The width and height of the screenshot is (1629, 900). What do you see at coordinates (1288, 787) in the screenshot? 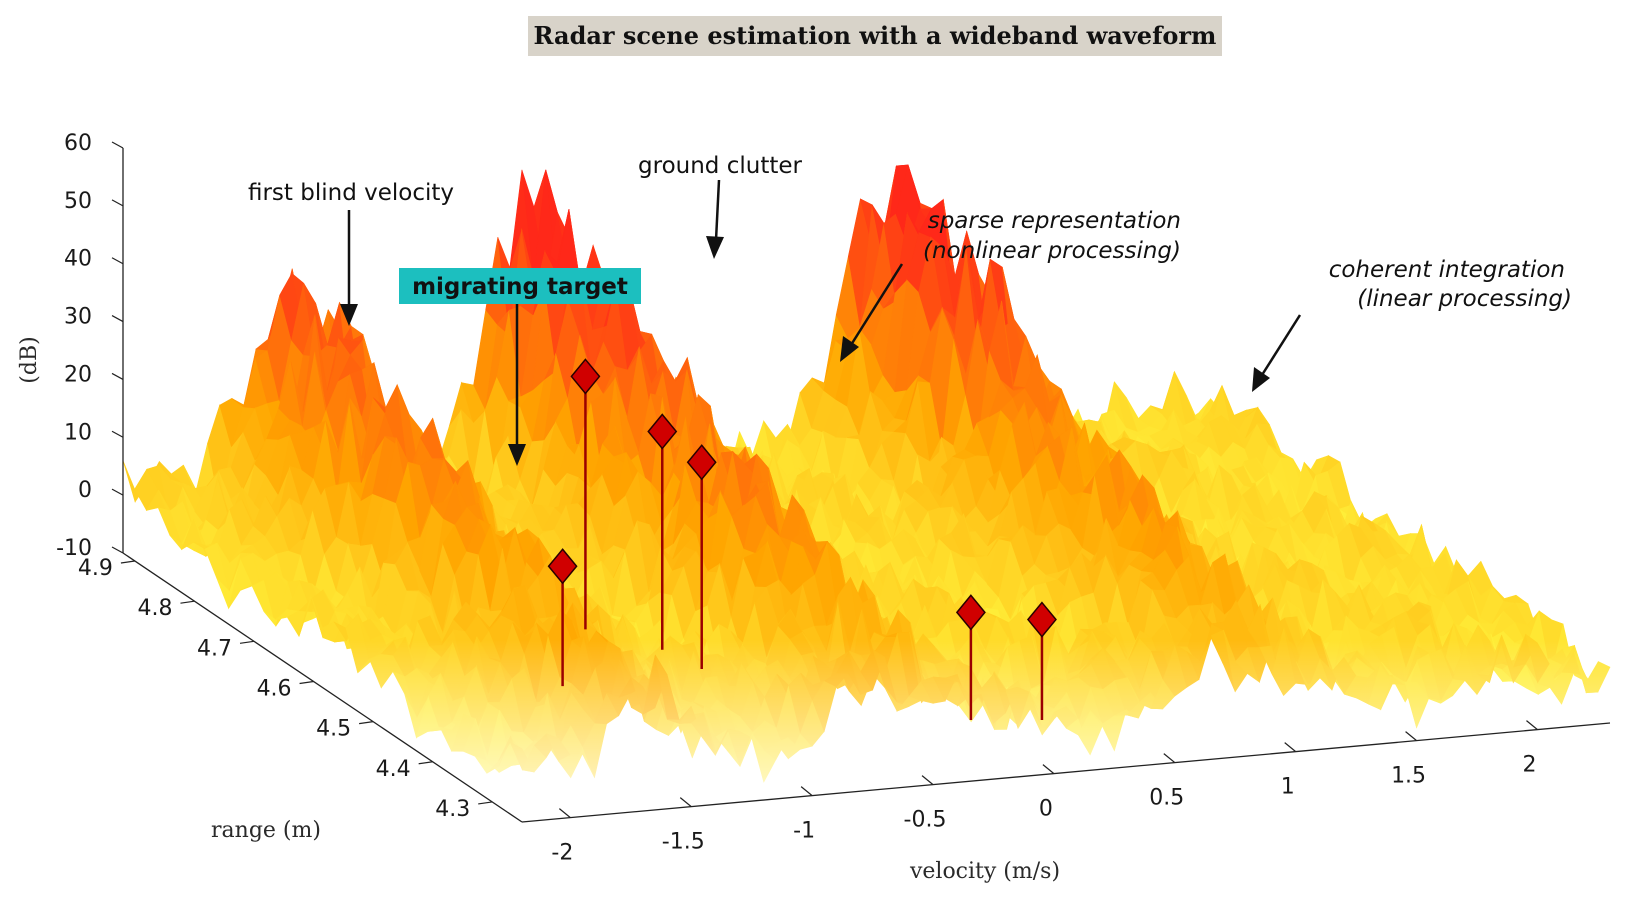
I see `velocity-tick-label: 1` at bounding box center [1288, 787].